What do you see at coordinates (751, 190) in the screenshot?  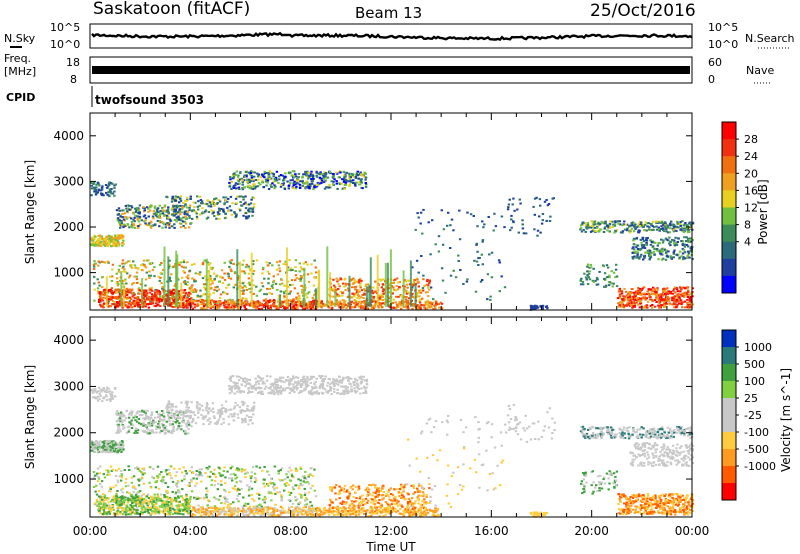 I see `power-colorbar-tick-label: 16` at bounding box center [751, 190].